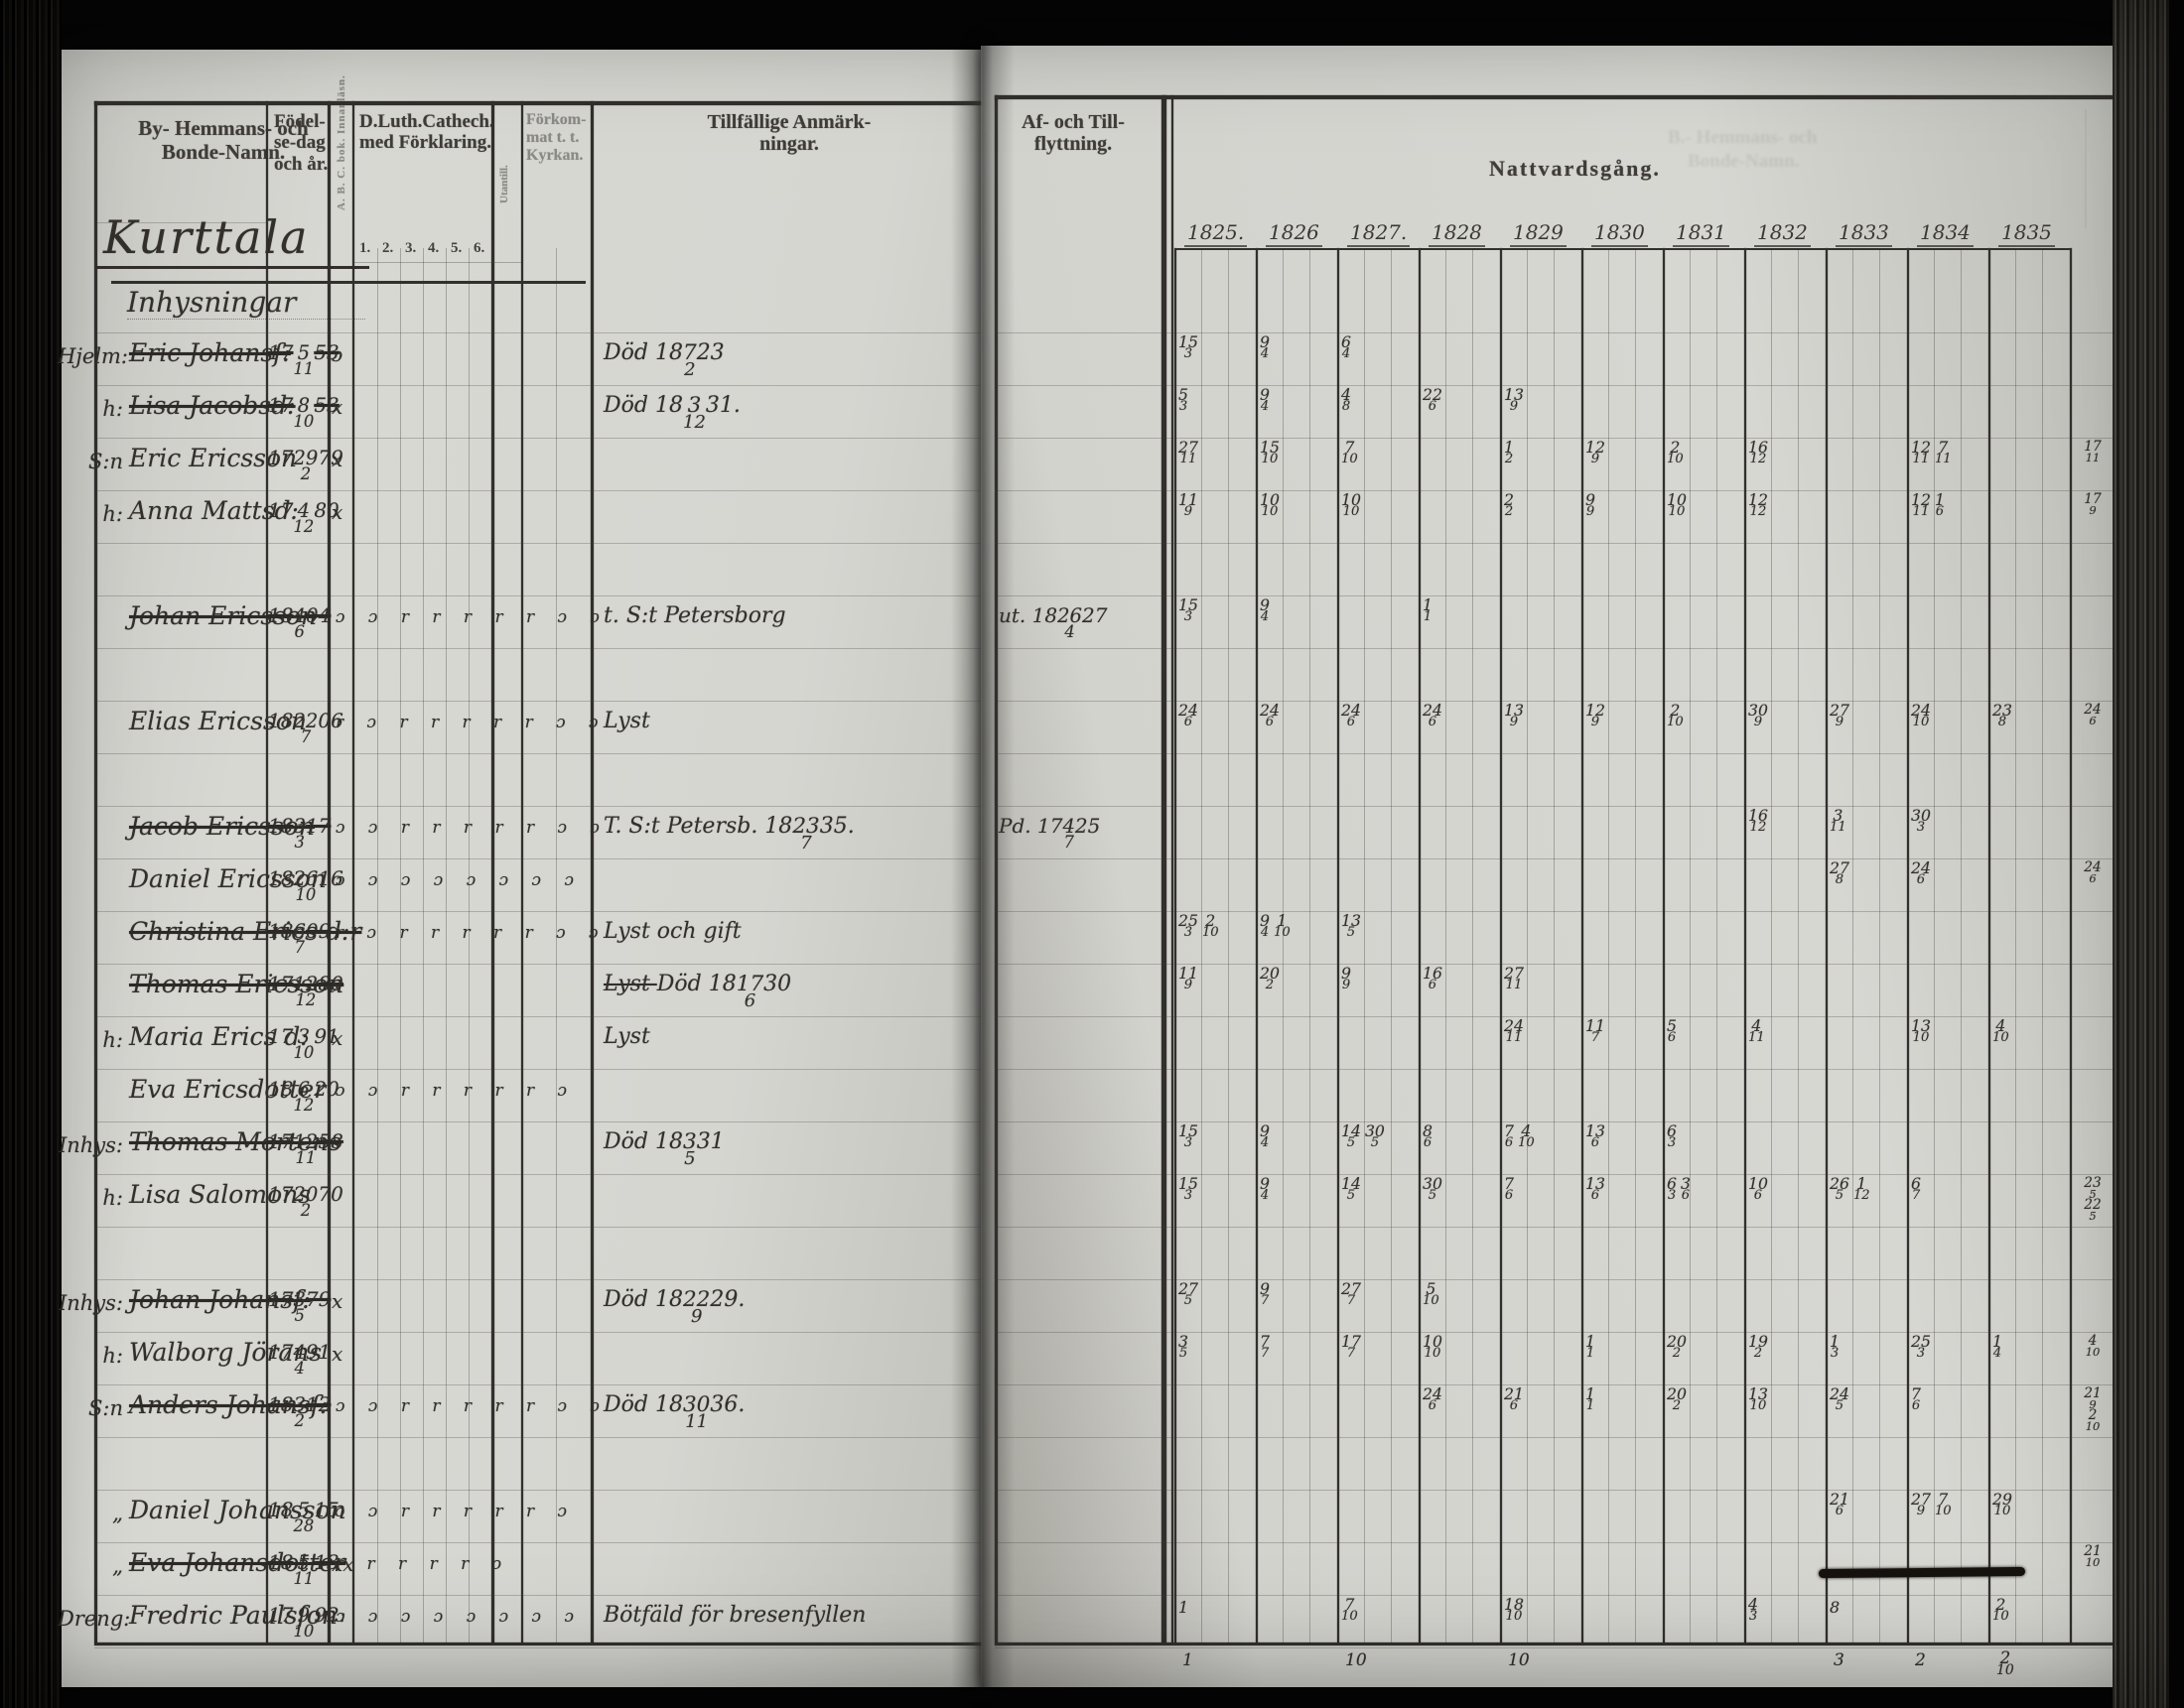 The image size is (2184, 1708). What do you see at coordinates (1787, 505) in the screenshot?
I see `communion-date-cell: 12 12` at bounding box center [1787, 505].